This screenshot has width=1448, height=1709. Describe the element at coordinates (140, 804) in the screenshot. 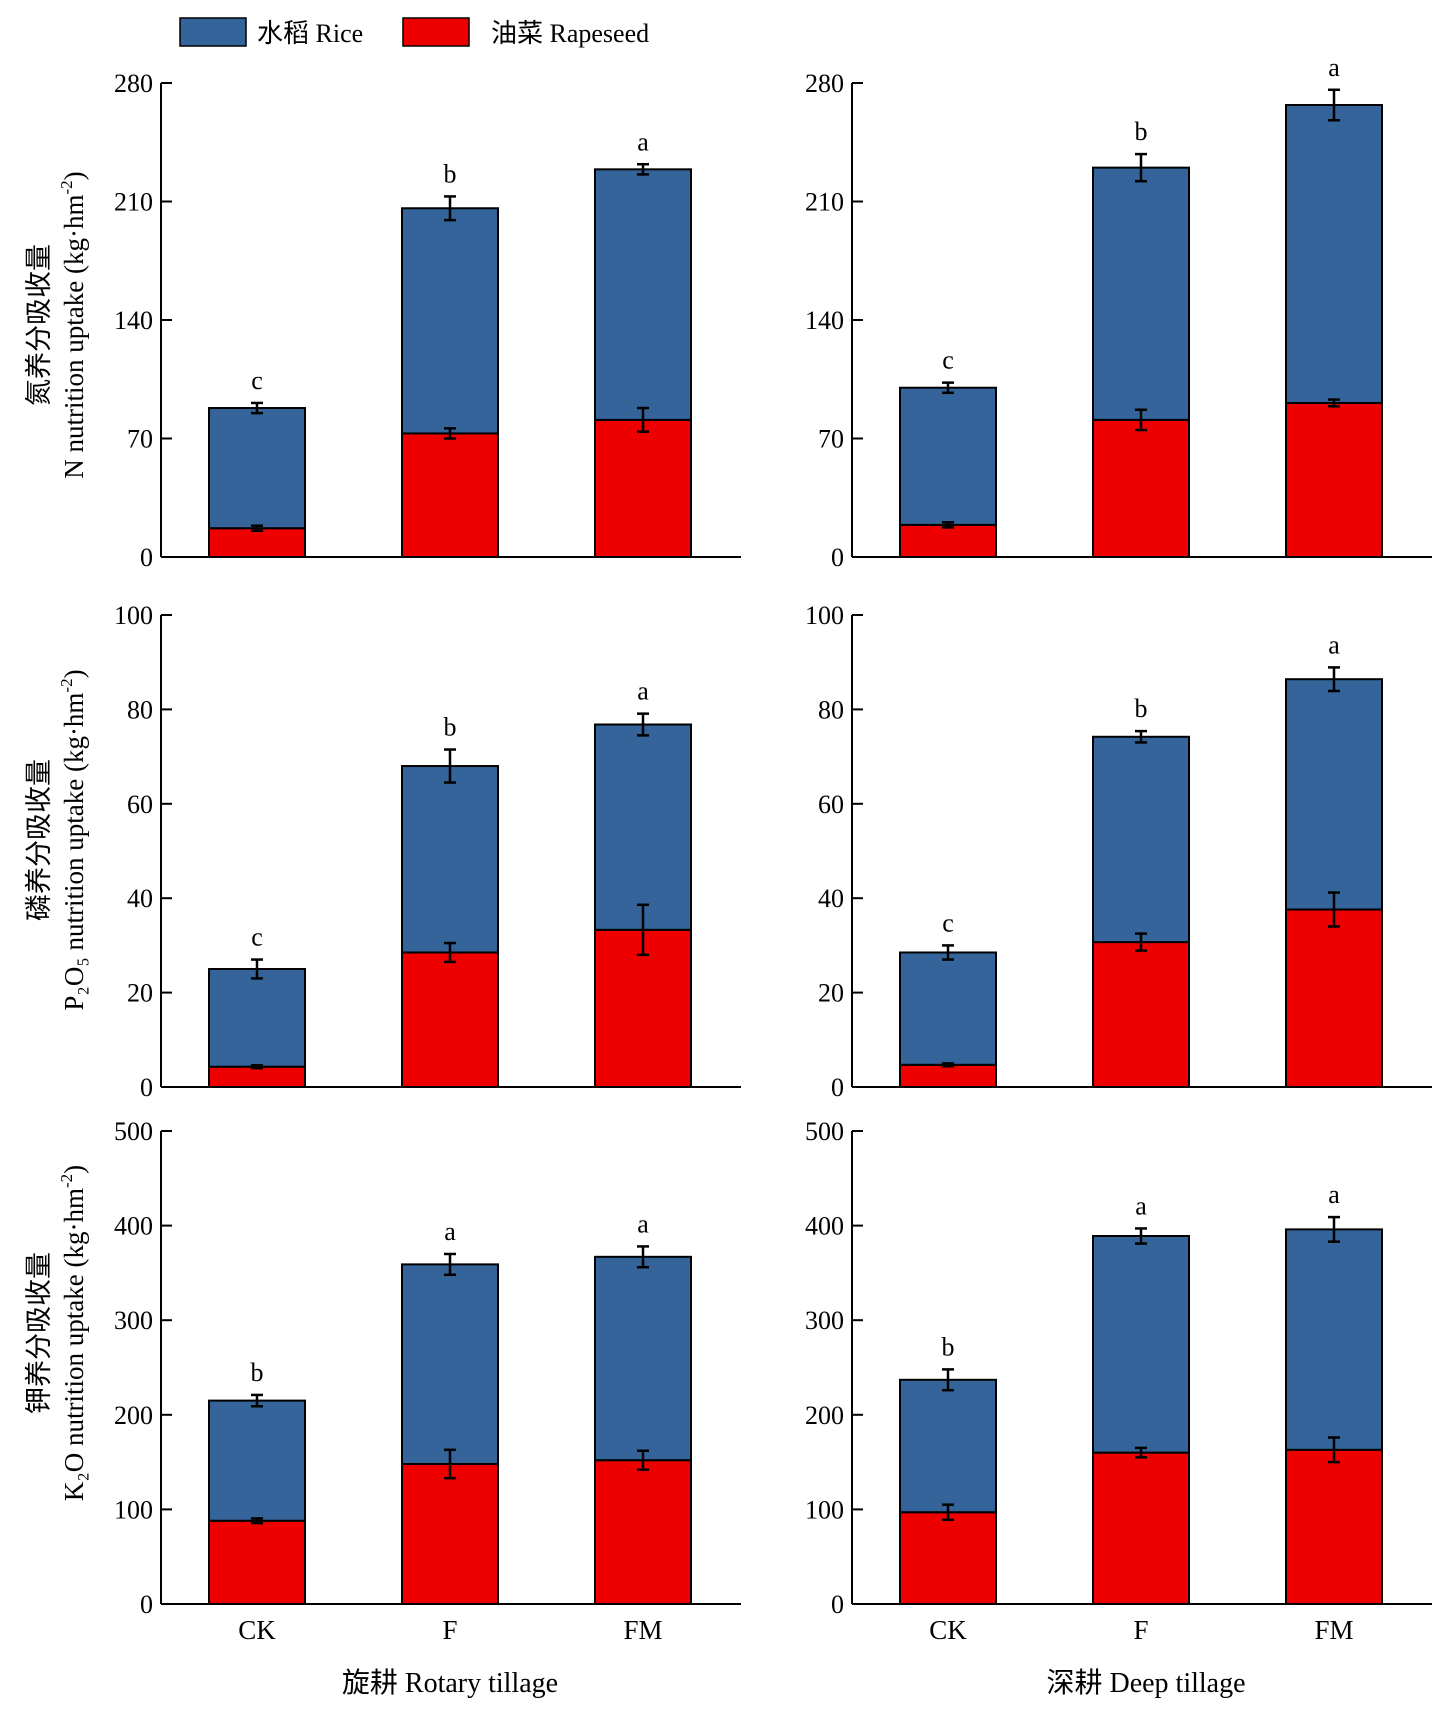

I see `y-tick-label: 60` at that location.